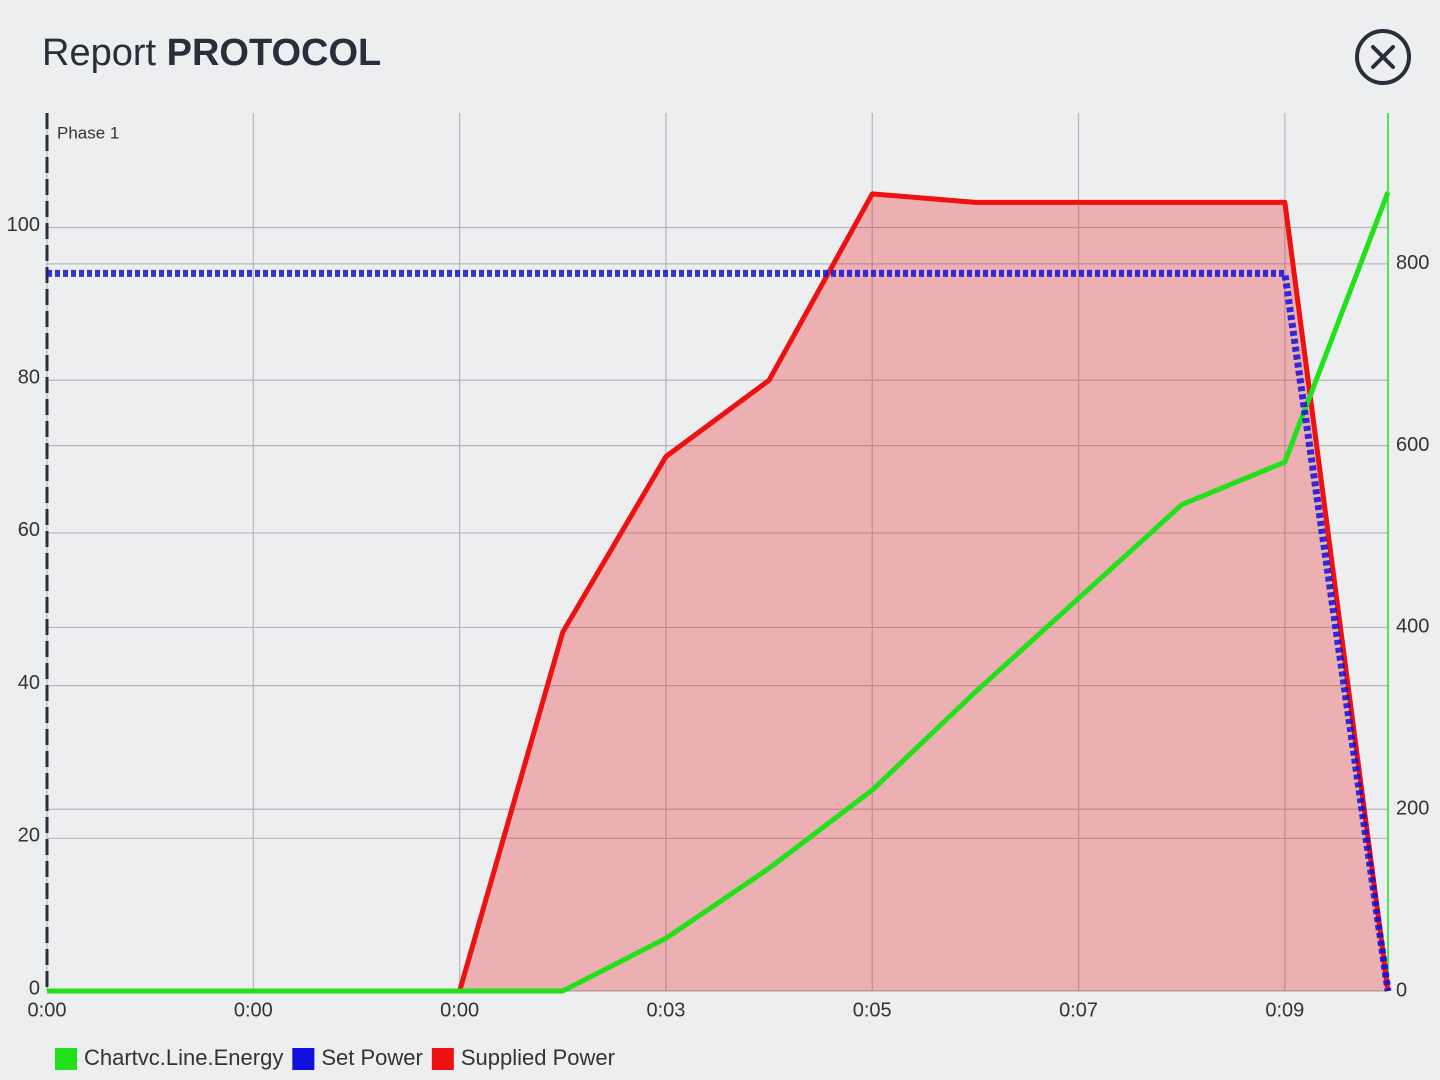 Image resolution: width=1440 pixels, height=1080 pixels. Describe the element at coordinates (29, 683) in the screenshot. I see `y-tick-label: 40` at that location.